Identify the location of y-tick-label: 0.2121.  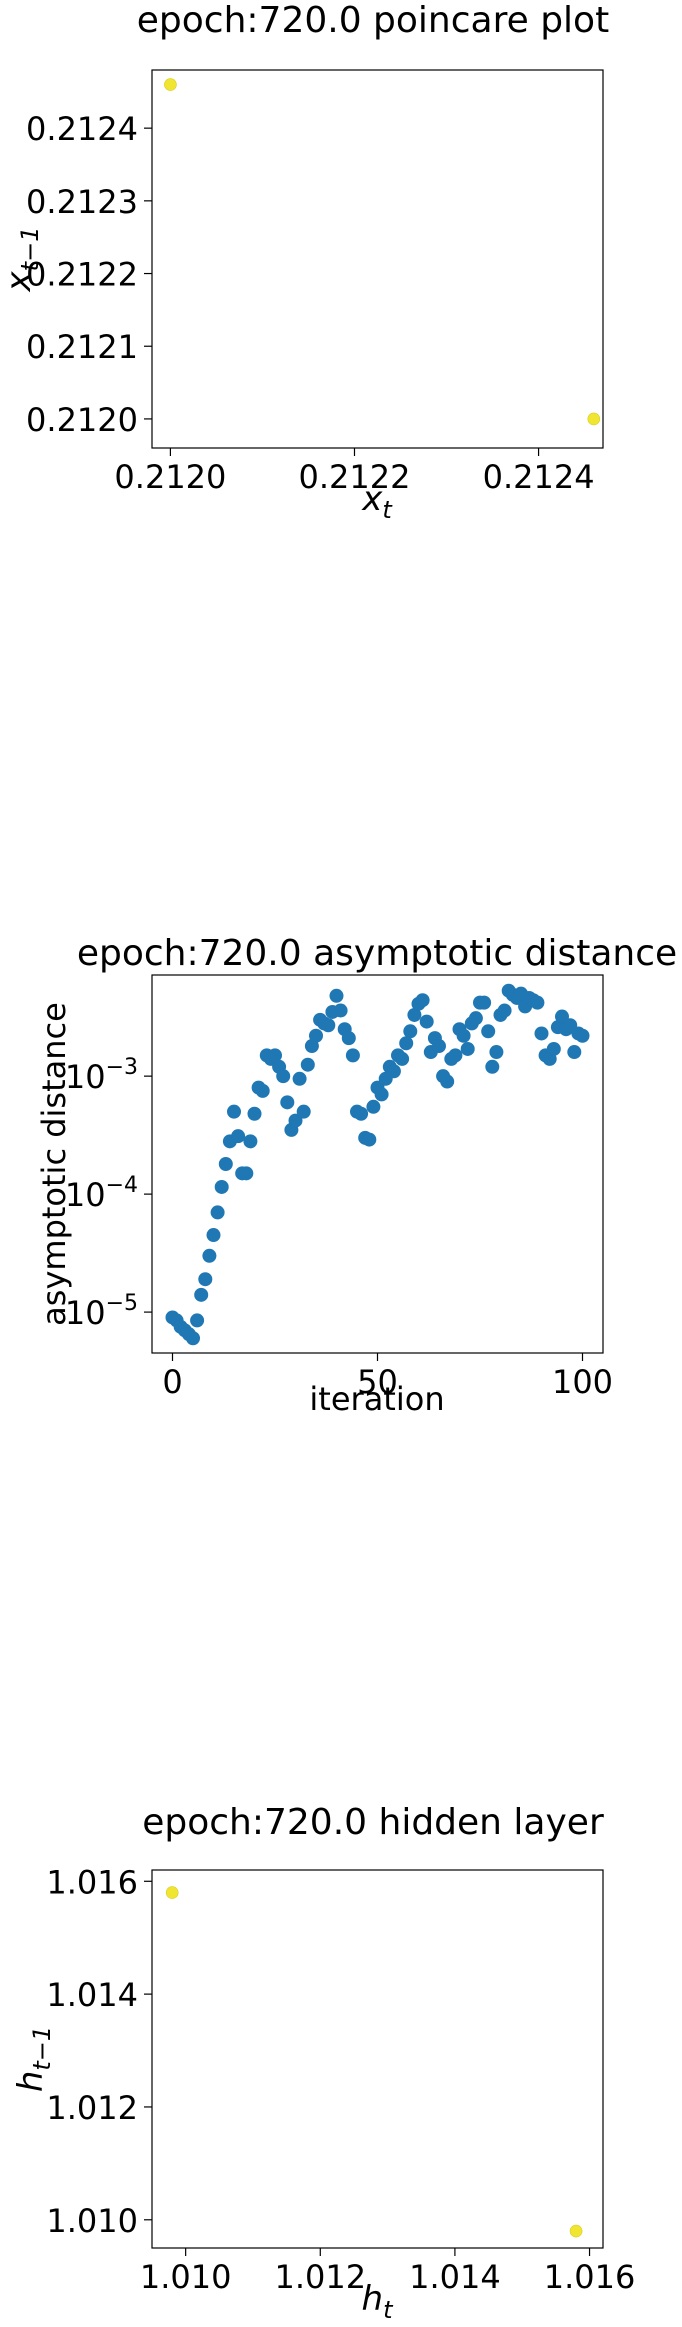
(82, 347).